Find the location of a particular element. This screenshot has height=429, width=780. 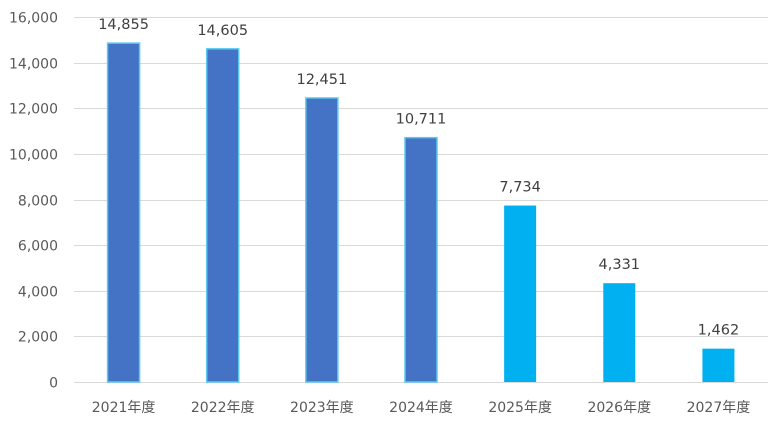

data-label: 14,605 is located at coordinates (222, 31).